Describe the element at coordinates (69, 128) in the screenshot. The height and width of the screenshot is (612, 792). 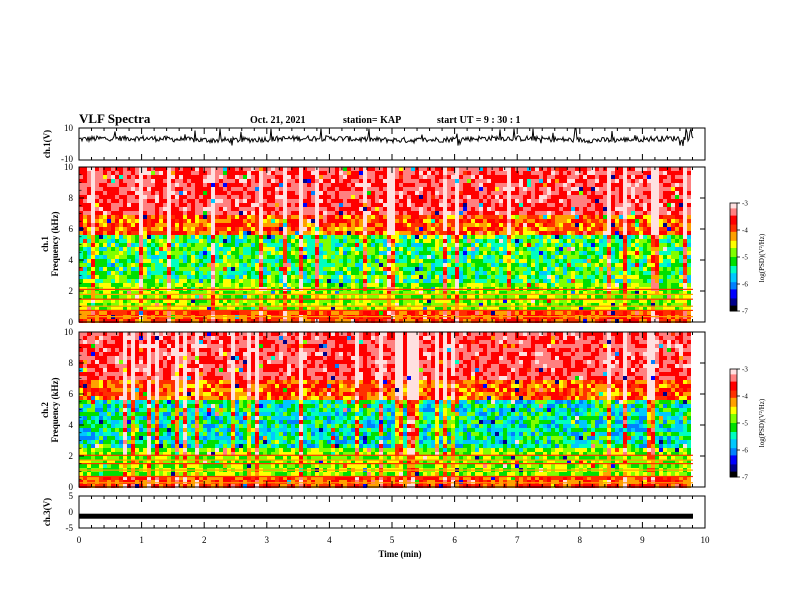
I see `ch1-ytick-top: 10` at that location.